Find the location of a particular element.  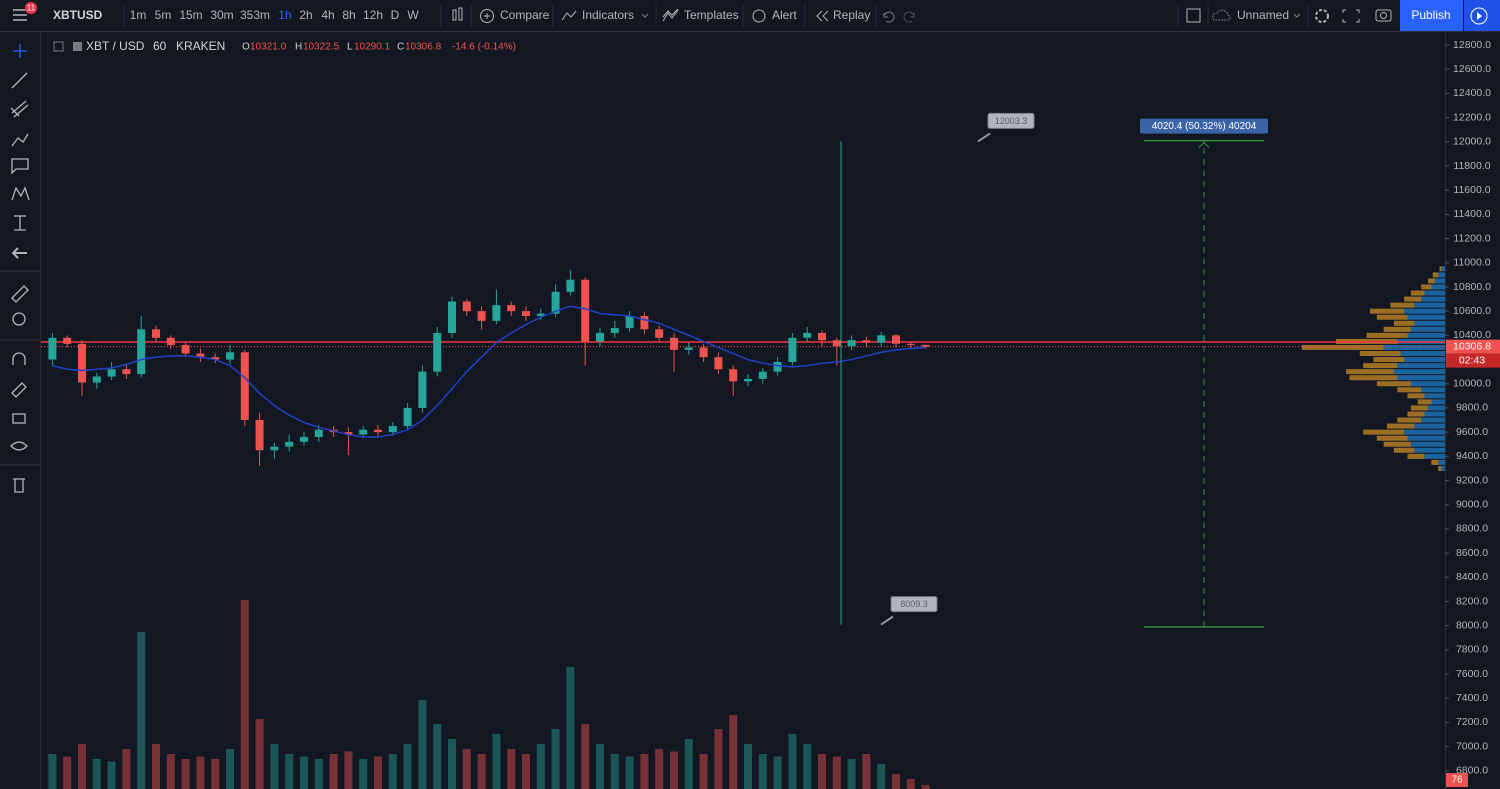

lock-tool is located at coordinates (19, 418).